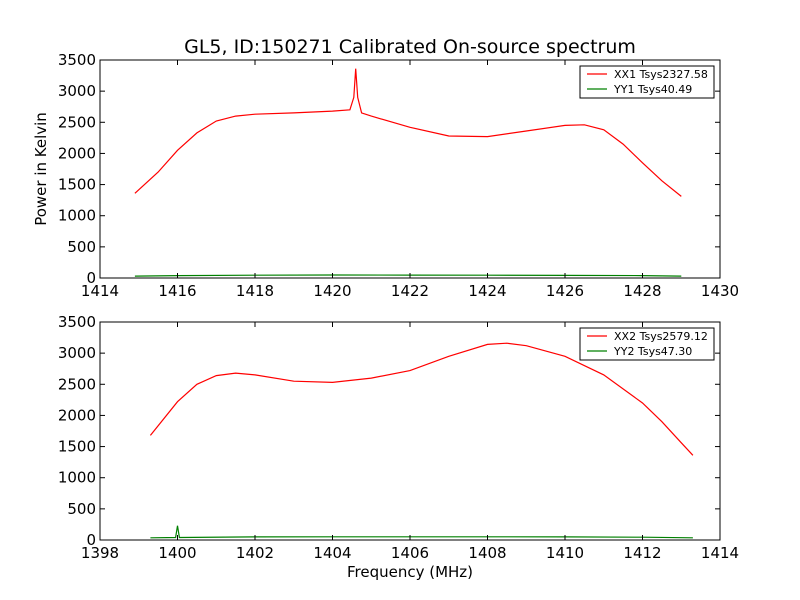 This screenshot has width=800, height=600. Describe the element at coordinates (332, 553) in the screenshot. I see `chart1-xtick-label: 1404` at that location.